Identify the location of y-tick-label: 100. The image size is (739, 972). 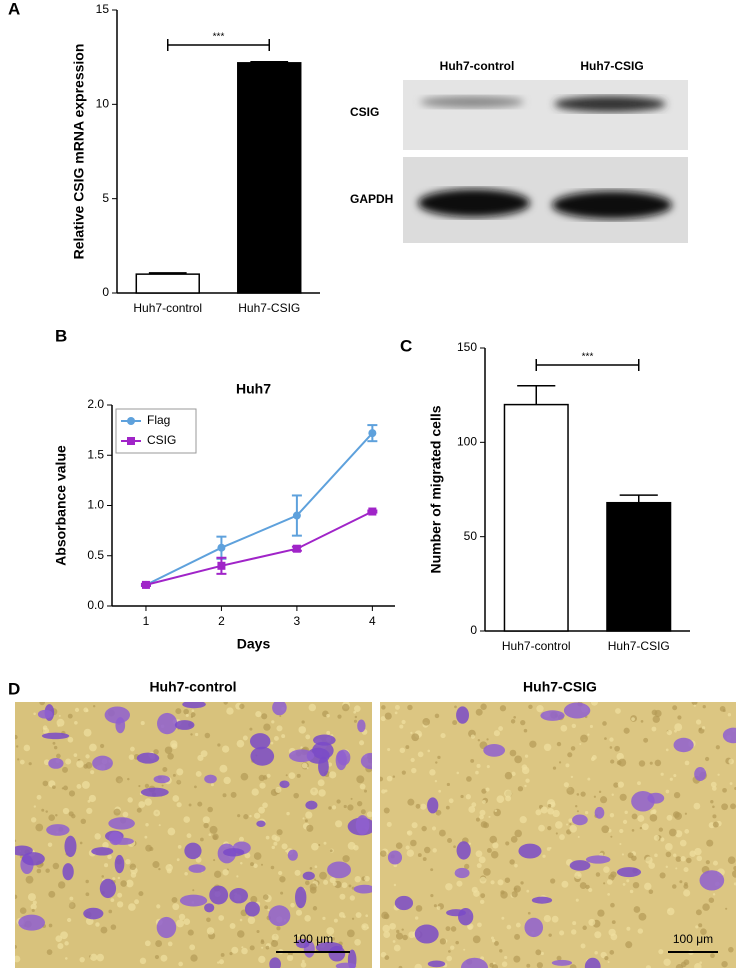
(467, 442).